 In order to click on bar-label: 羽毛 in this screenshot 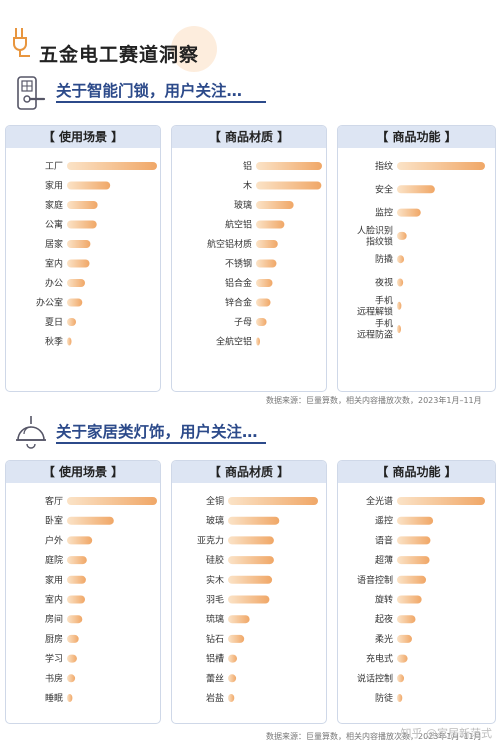, I will do `click(215, 600)`.